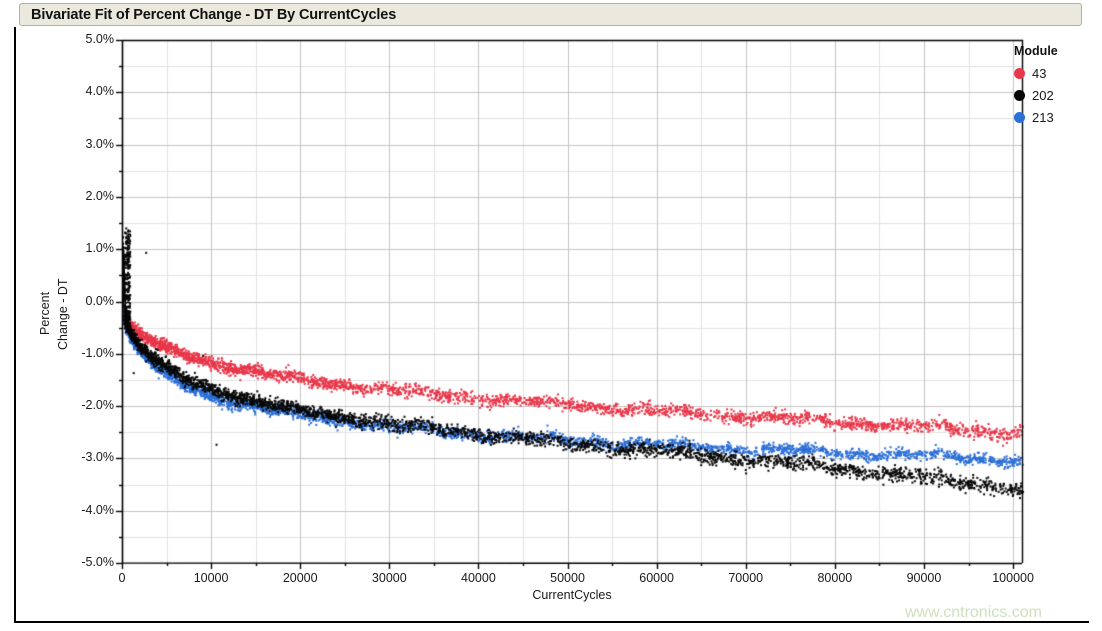 Image resolution: width=1102 pixels, height=631 pixels. I want to click on y-tick-label: 3.0%, so click(100, 143).